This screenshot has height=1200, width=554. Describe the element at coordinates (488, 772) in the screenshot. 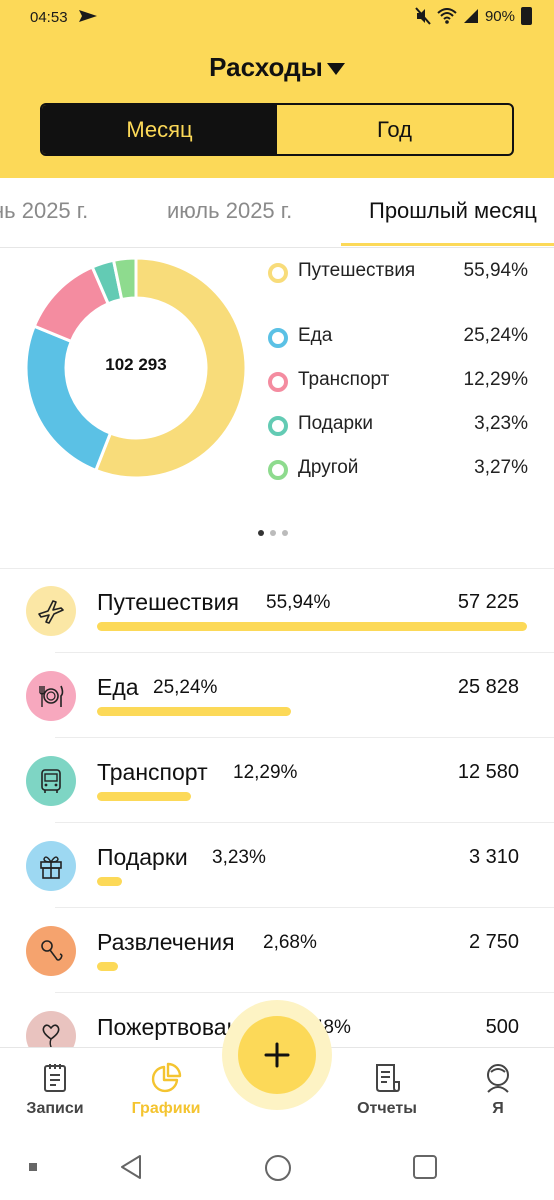

I see `category-amount: 12 580` at that location.